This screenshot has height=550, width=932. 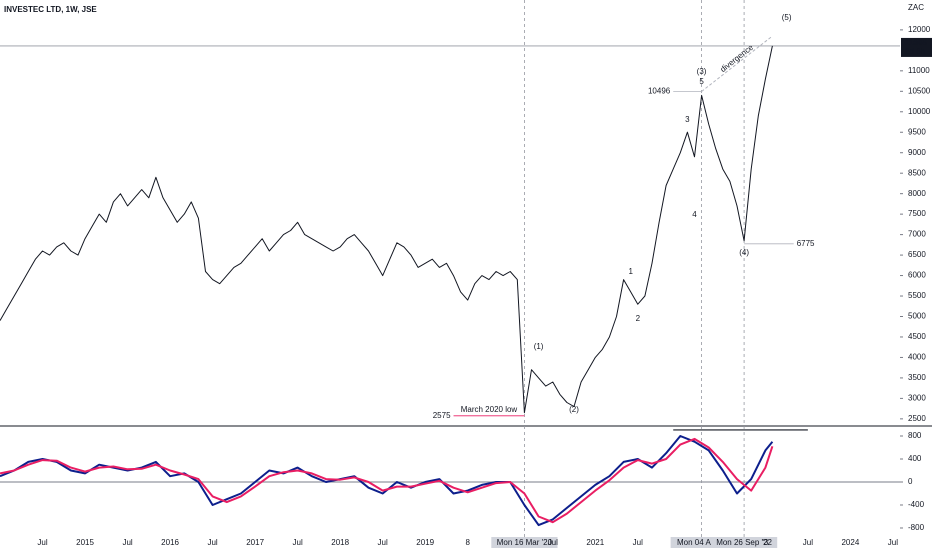 What do you see at coordinates (702, 71) in the screenshot?
I see `wave-label: (3)` at bounding box center [702, 71].